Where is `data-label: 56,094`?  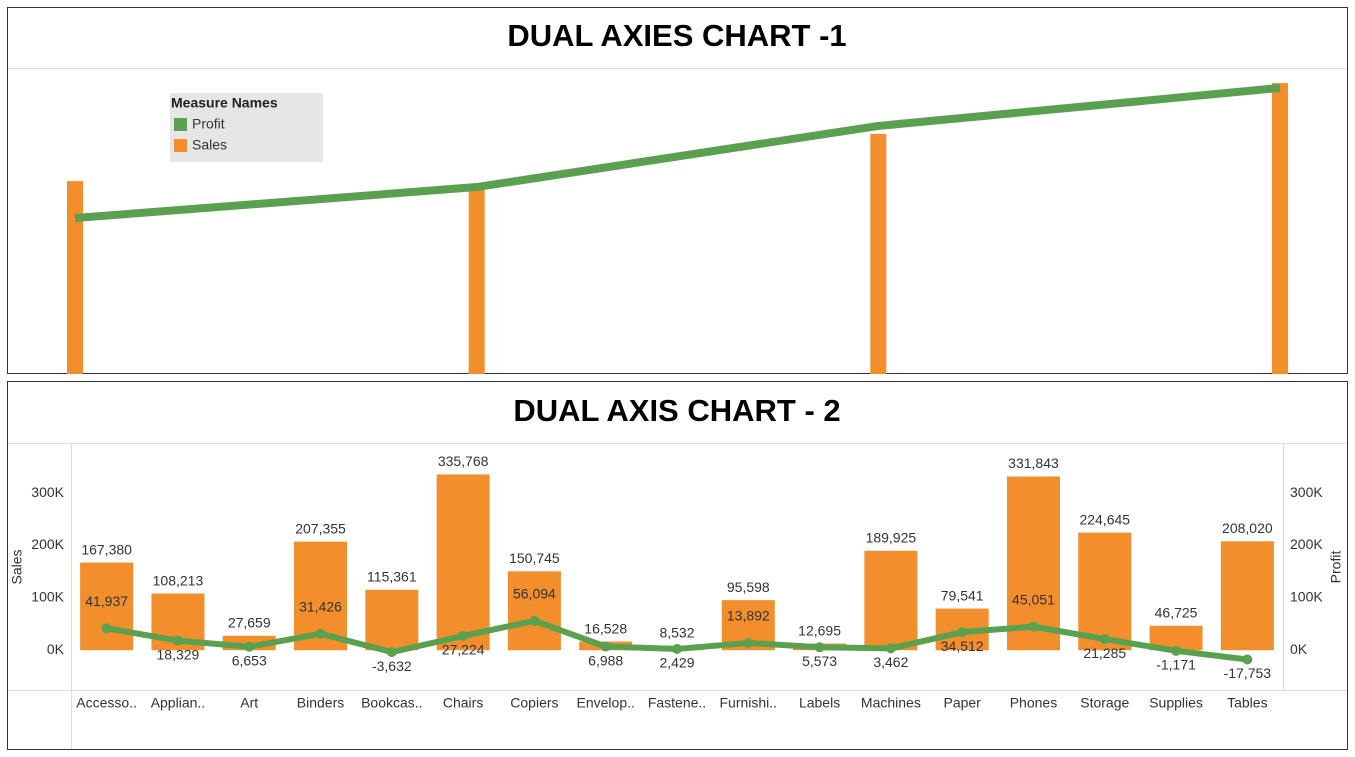
data-label: 56,094 is located at coordinates (534, 594).